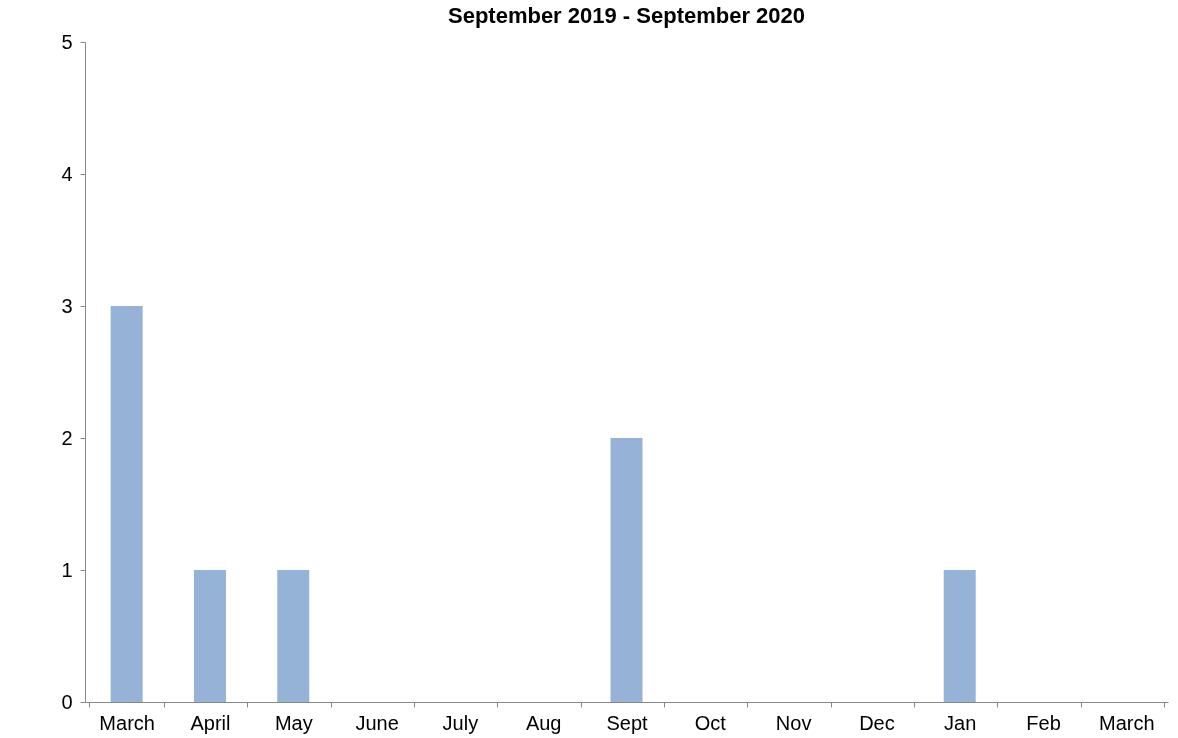  Describe the element at coordinates (293, 722) in the screenshot. I see `x-tick-label: May` at that location.